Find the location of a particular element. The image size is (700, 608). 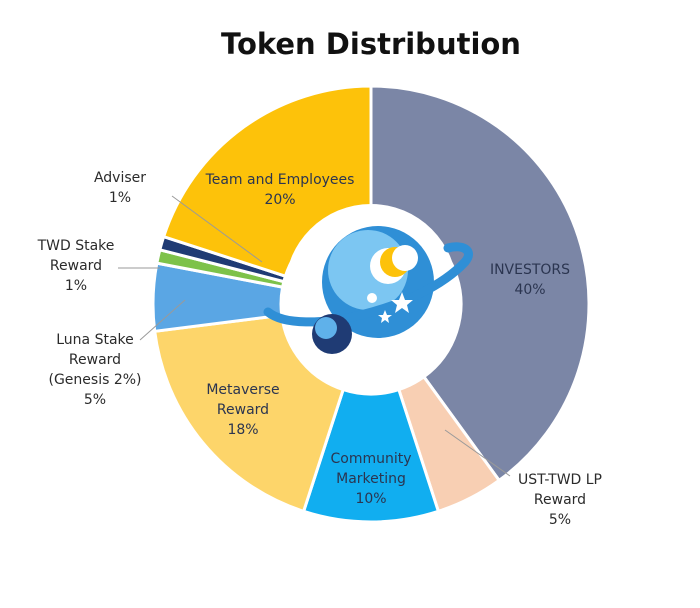

label-community-sub: Marketing is located at coordinates (371, 479).